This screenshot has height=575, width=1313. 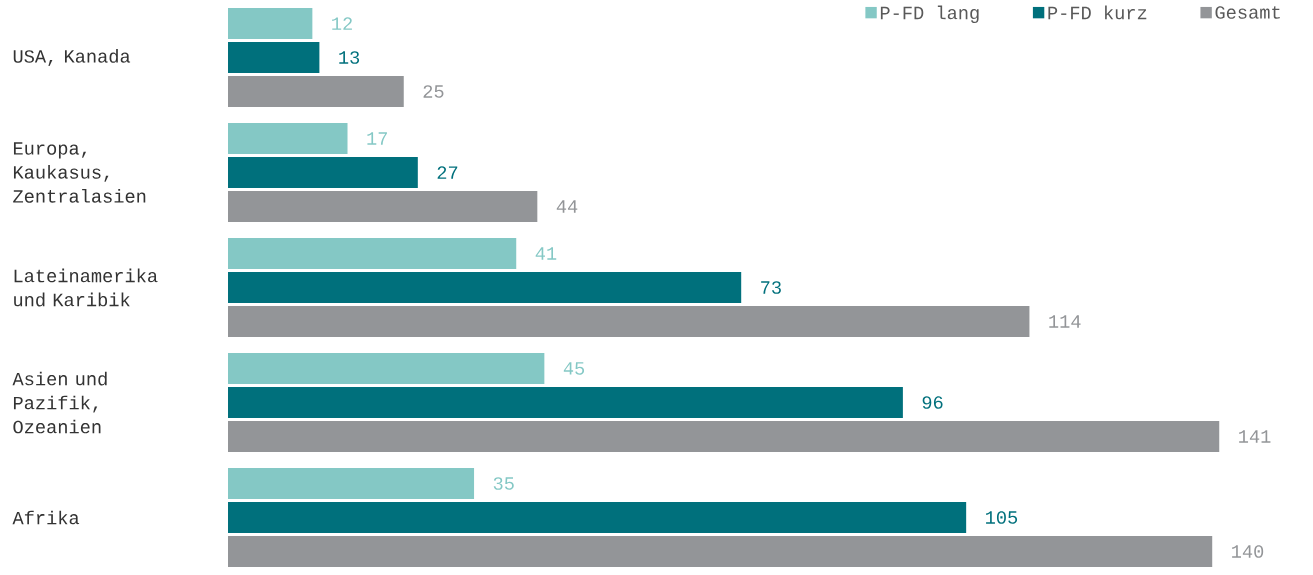 What do you see at coordinates (377, 138) in the screenshot?
I see `data-label: 17` at bounding box center [377, 138].